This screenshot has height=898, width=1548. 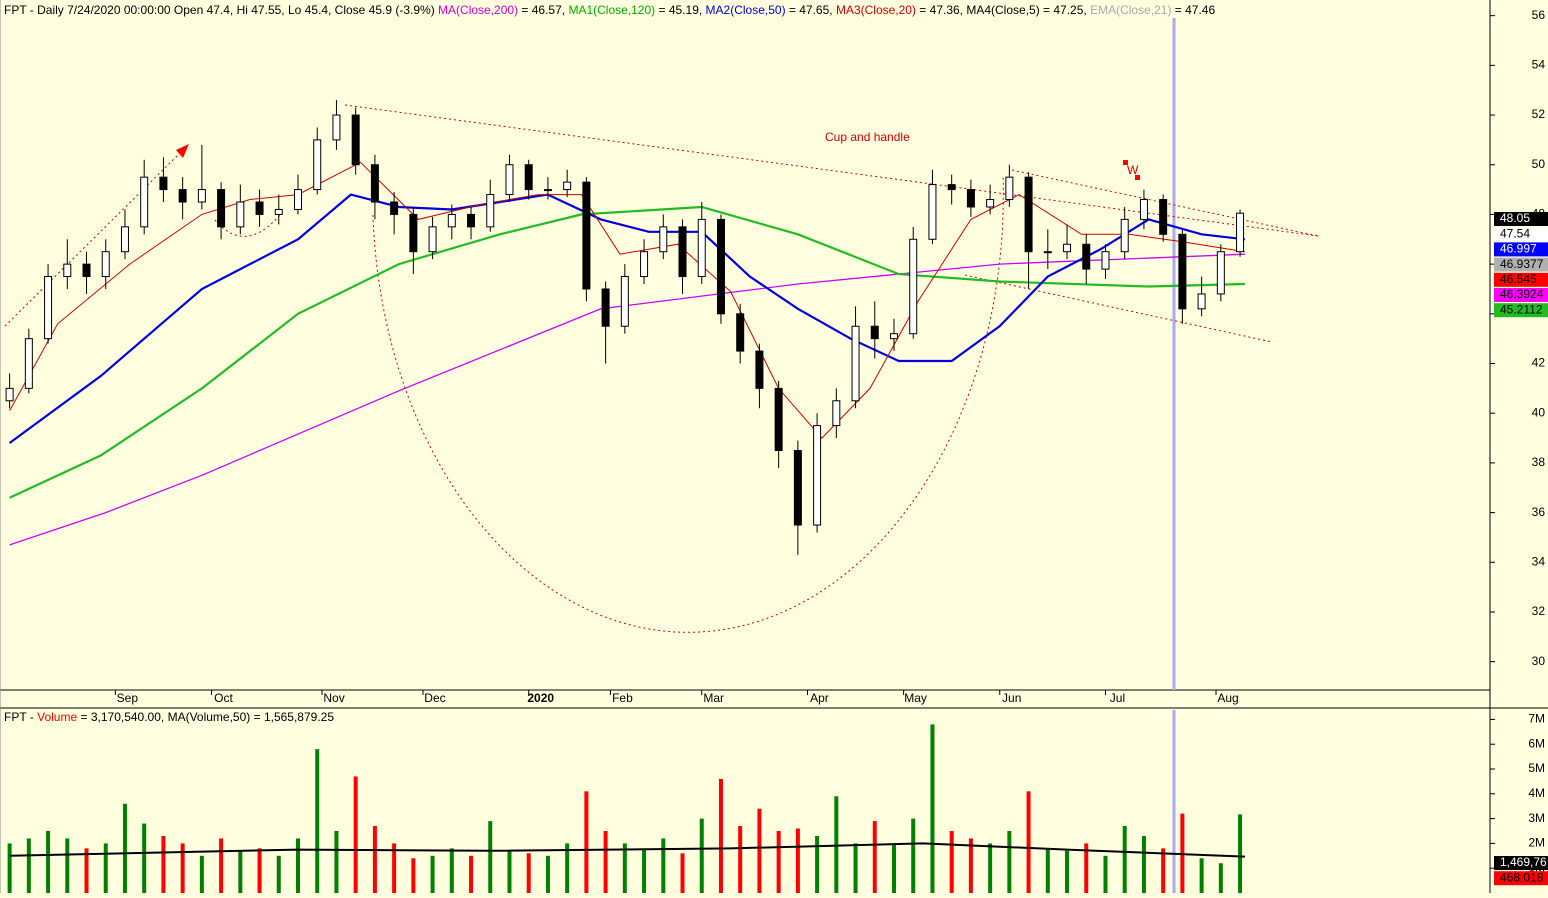 What do you see at coordinates (611, 10) in the screenshot?
I see `header-segment: MA1(Close,120)` at bounding box center [611, 10].